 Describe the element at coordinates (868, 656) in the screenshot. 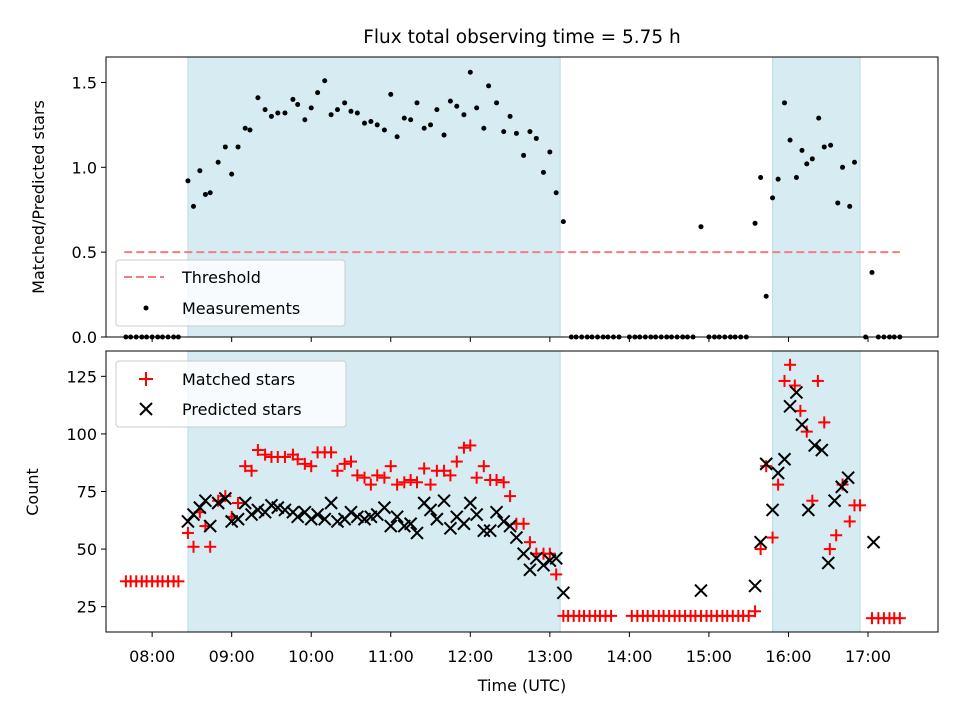

I see `count-x-tick-label: 17:00` at that location.